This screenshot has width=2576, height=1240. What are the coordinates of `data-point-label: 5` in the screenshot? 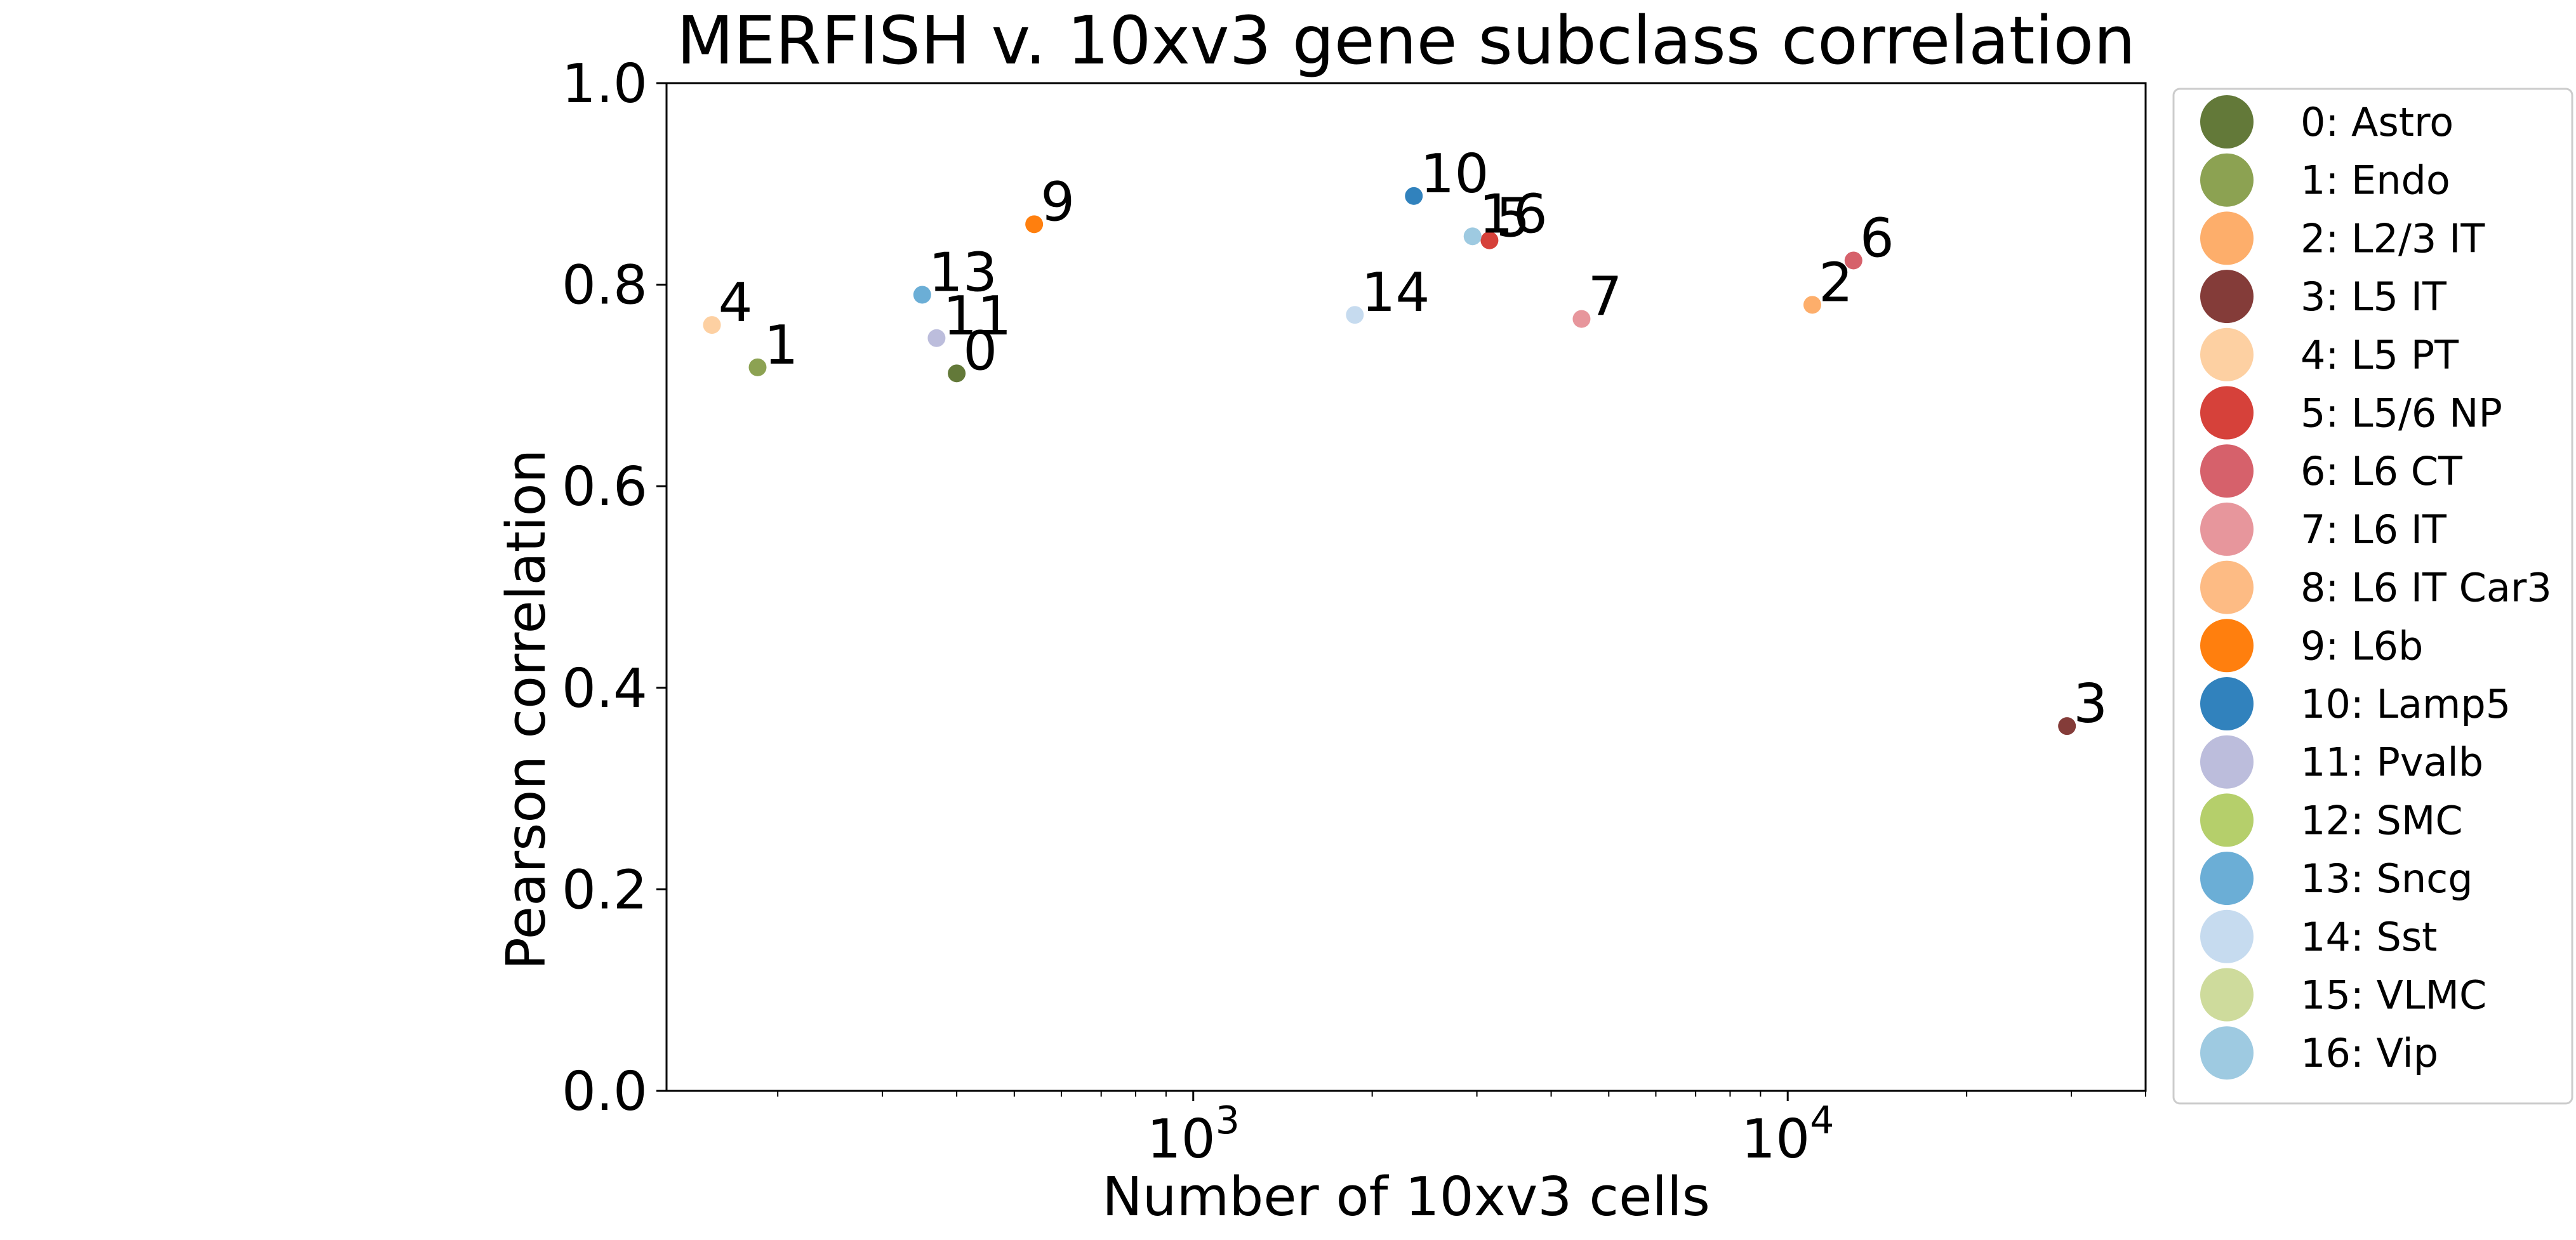 It's located at (1513, 218).